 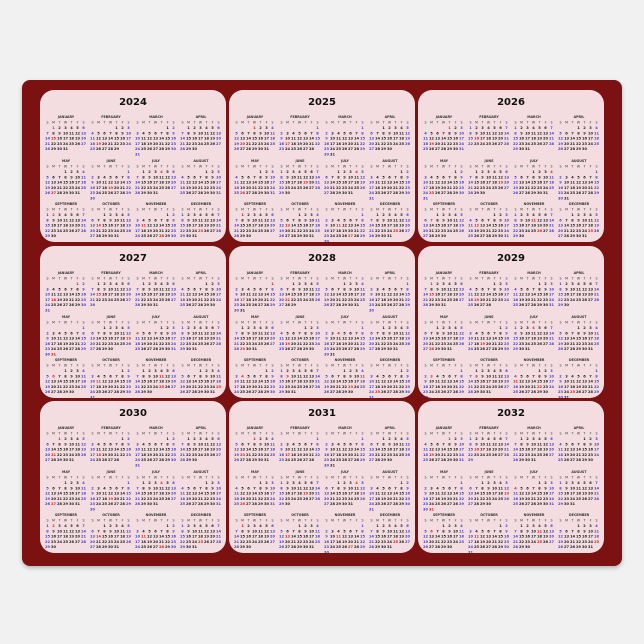 I want to click on weekday-label: F, so click(x=123, y=434).